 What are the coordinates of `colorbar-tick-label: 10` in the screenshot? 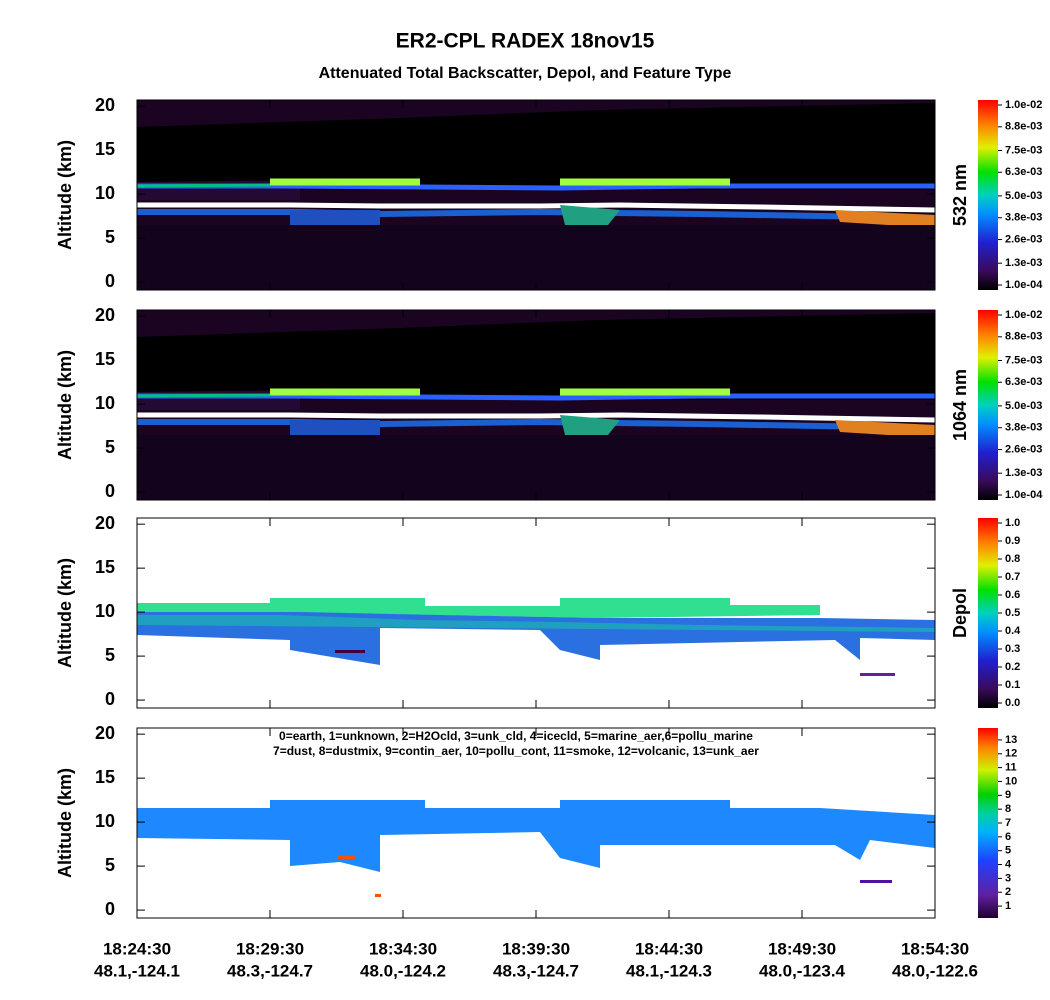 It's located at (1011, 781).